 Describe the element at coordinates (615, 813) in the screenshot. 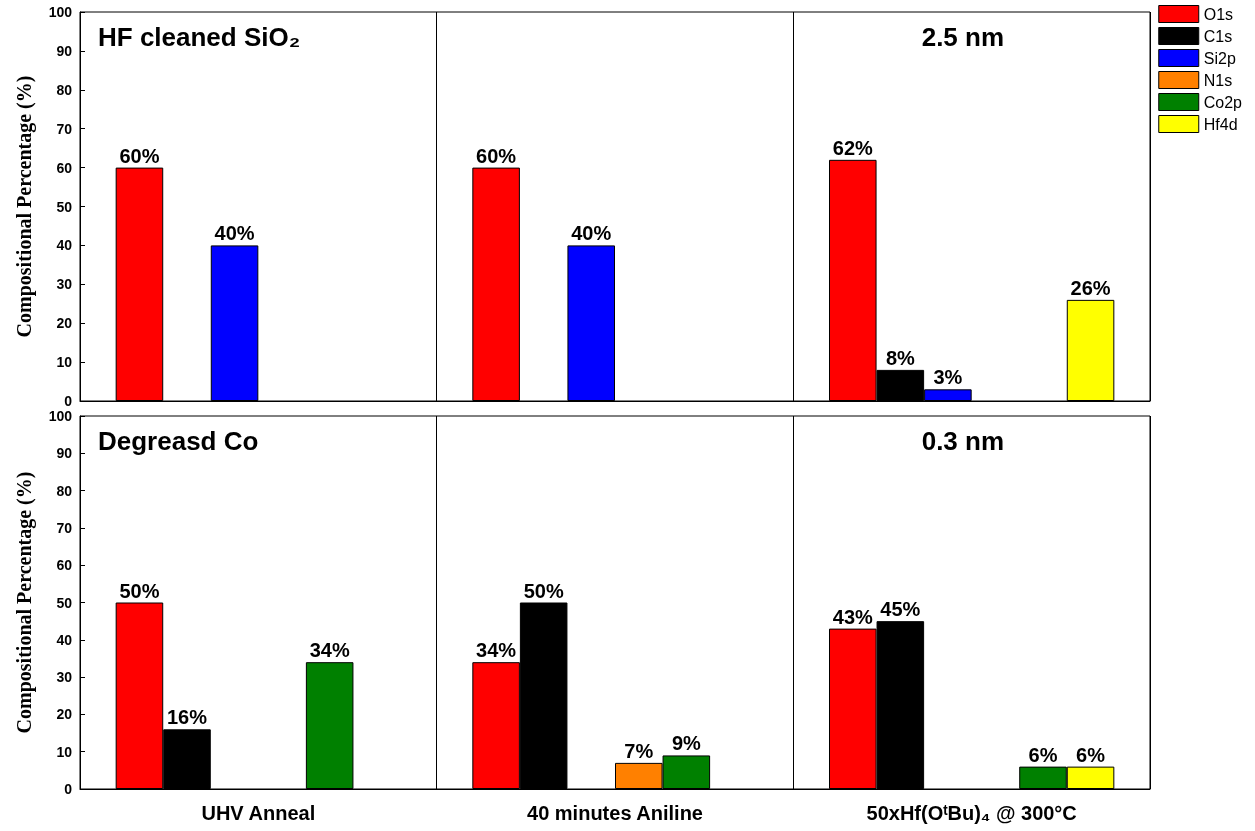

I see `x-tick-label: 40 minutes Aniline` at that location.